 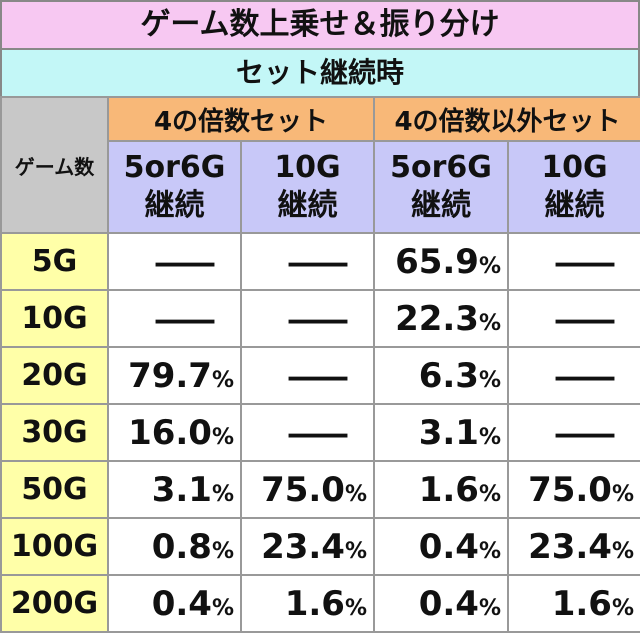 What do you see at coordinates (506, 119) in the screenshot?
I see `group-header: 4の倍数以外セット` at bounding box center [506, 119].